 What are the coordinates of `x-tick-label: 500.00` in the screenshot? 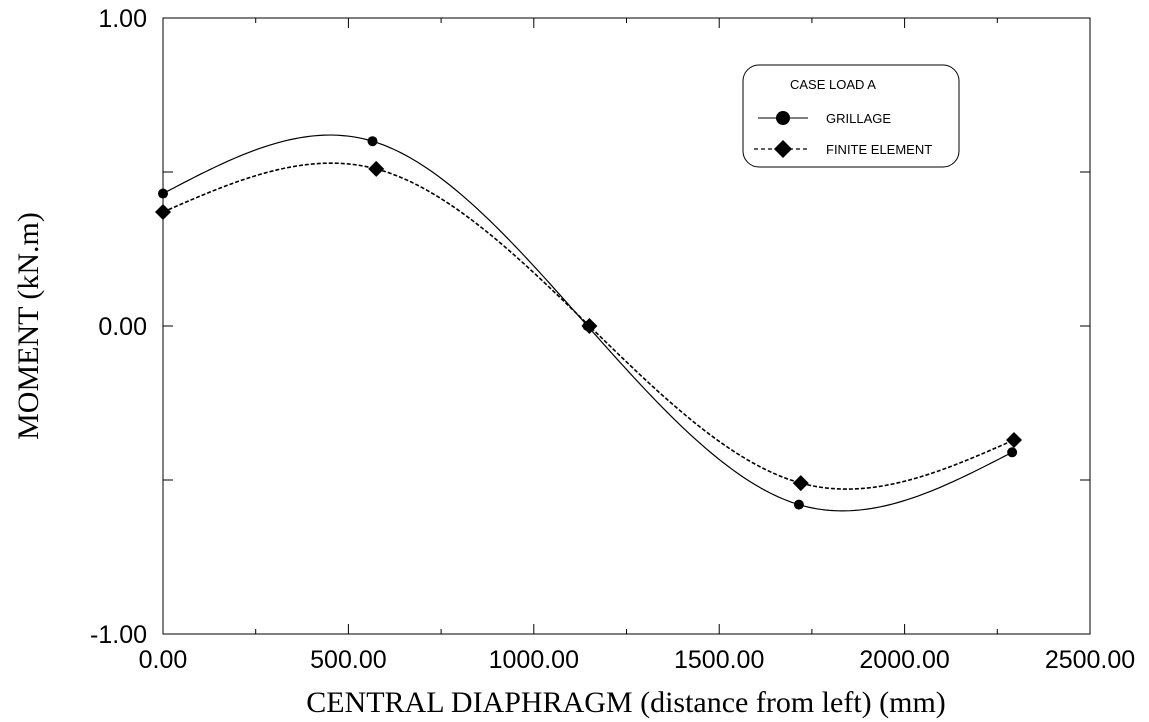 It's located at (348, 660).